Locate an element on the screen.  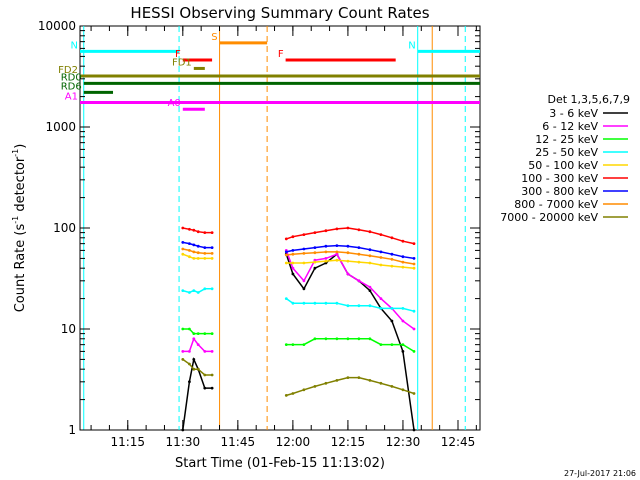
x-tick-label: 11:15 is located at coordinates (127, 442).